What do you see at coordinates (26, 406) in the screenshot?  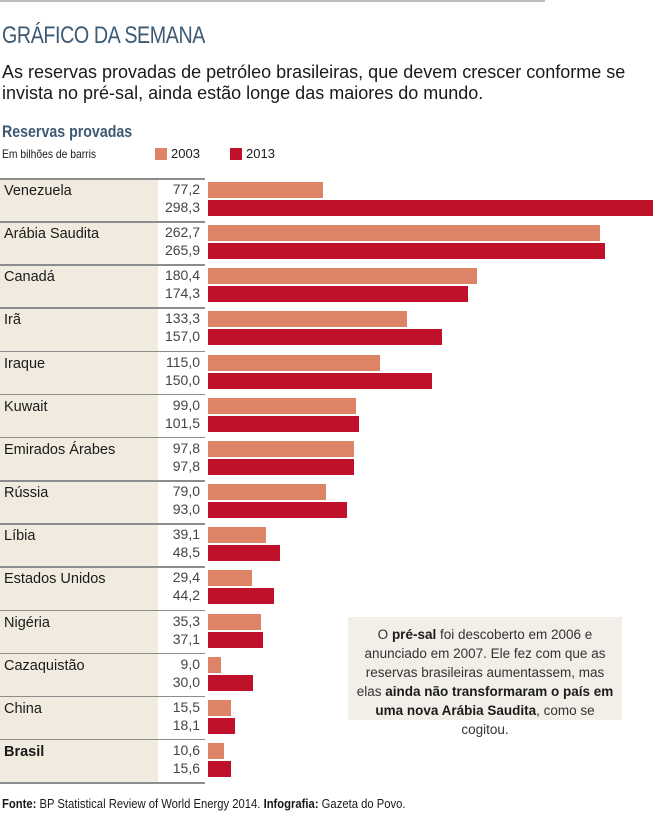 I see `country-label: Kuwait` at bounding box center [26, 406].